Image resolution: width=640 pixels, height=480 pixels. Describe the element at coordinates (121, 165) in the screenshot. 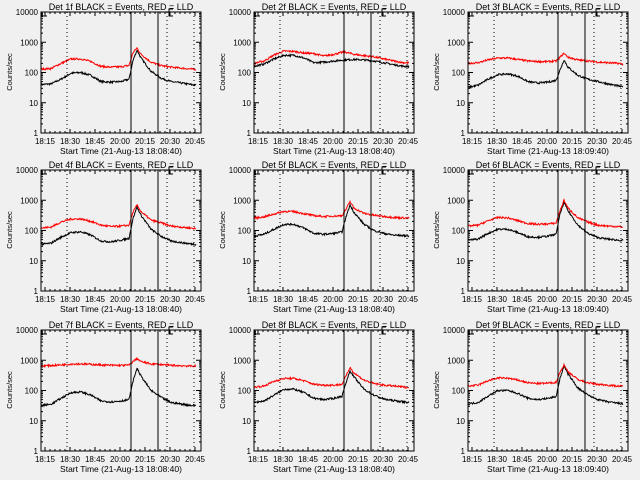

I see `panel-title: Det 4f BLACK = Events, RED = LLD` at that location.